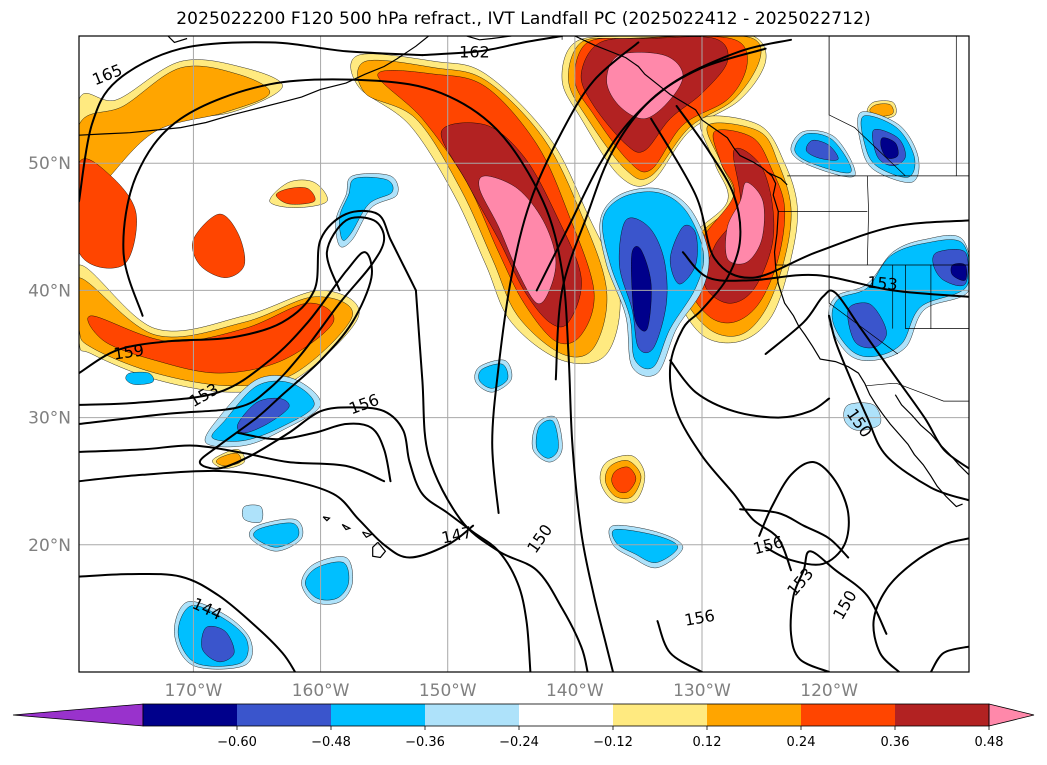  Describe the element at coordinates (613, 742) in the screenshot. I see `colorbar-tick-label: −0.12` at that location.